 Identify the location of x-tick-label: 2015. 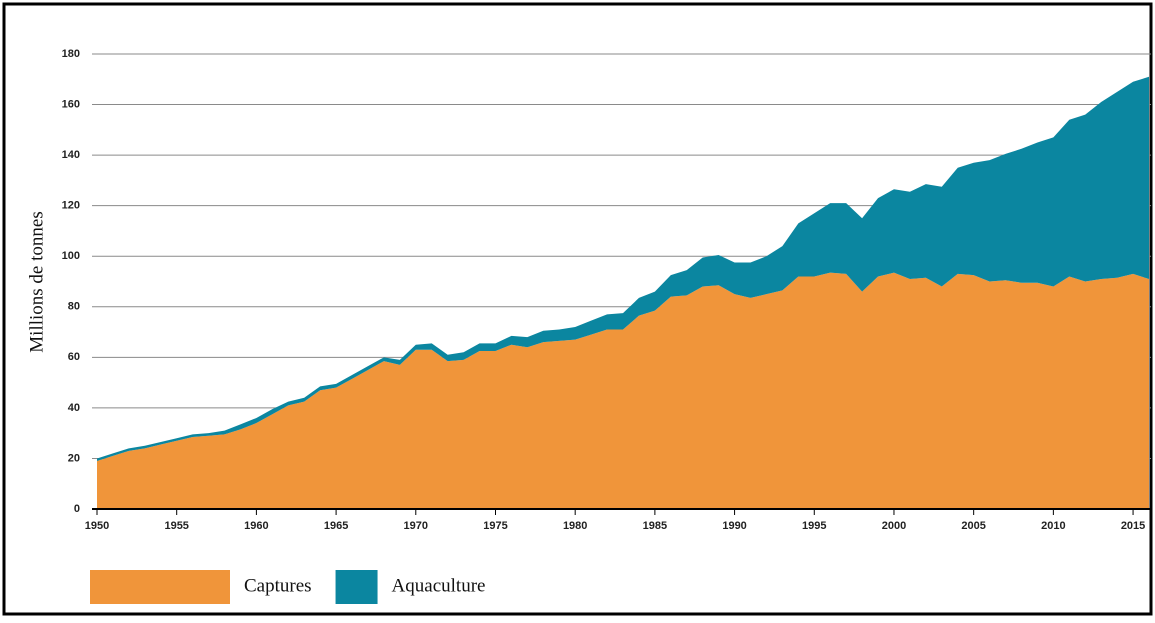
(1133, 526).